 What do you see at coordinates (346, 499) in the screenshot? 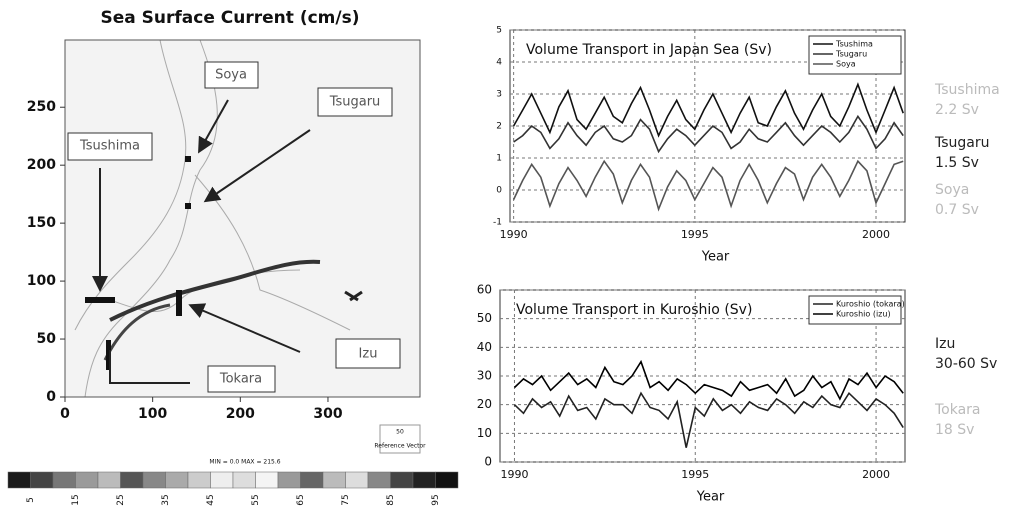
I see `colorbar-tick-label: 75` at bounding box center [346, 499].